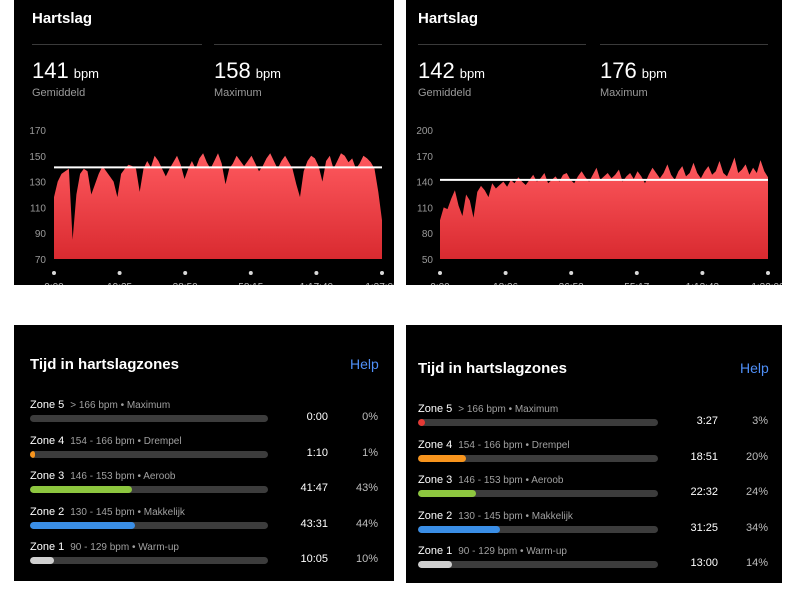 The width and height of the screenshot is (800, 596). Describe the element at coordinates (505, 283) in the screenshot. I see `x-tick-label: 18:26` at that location.